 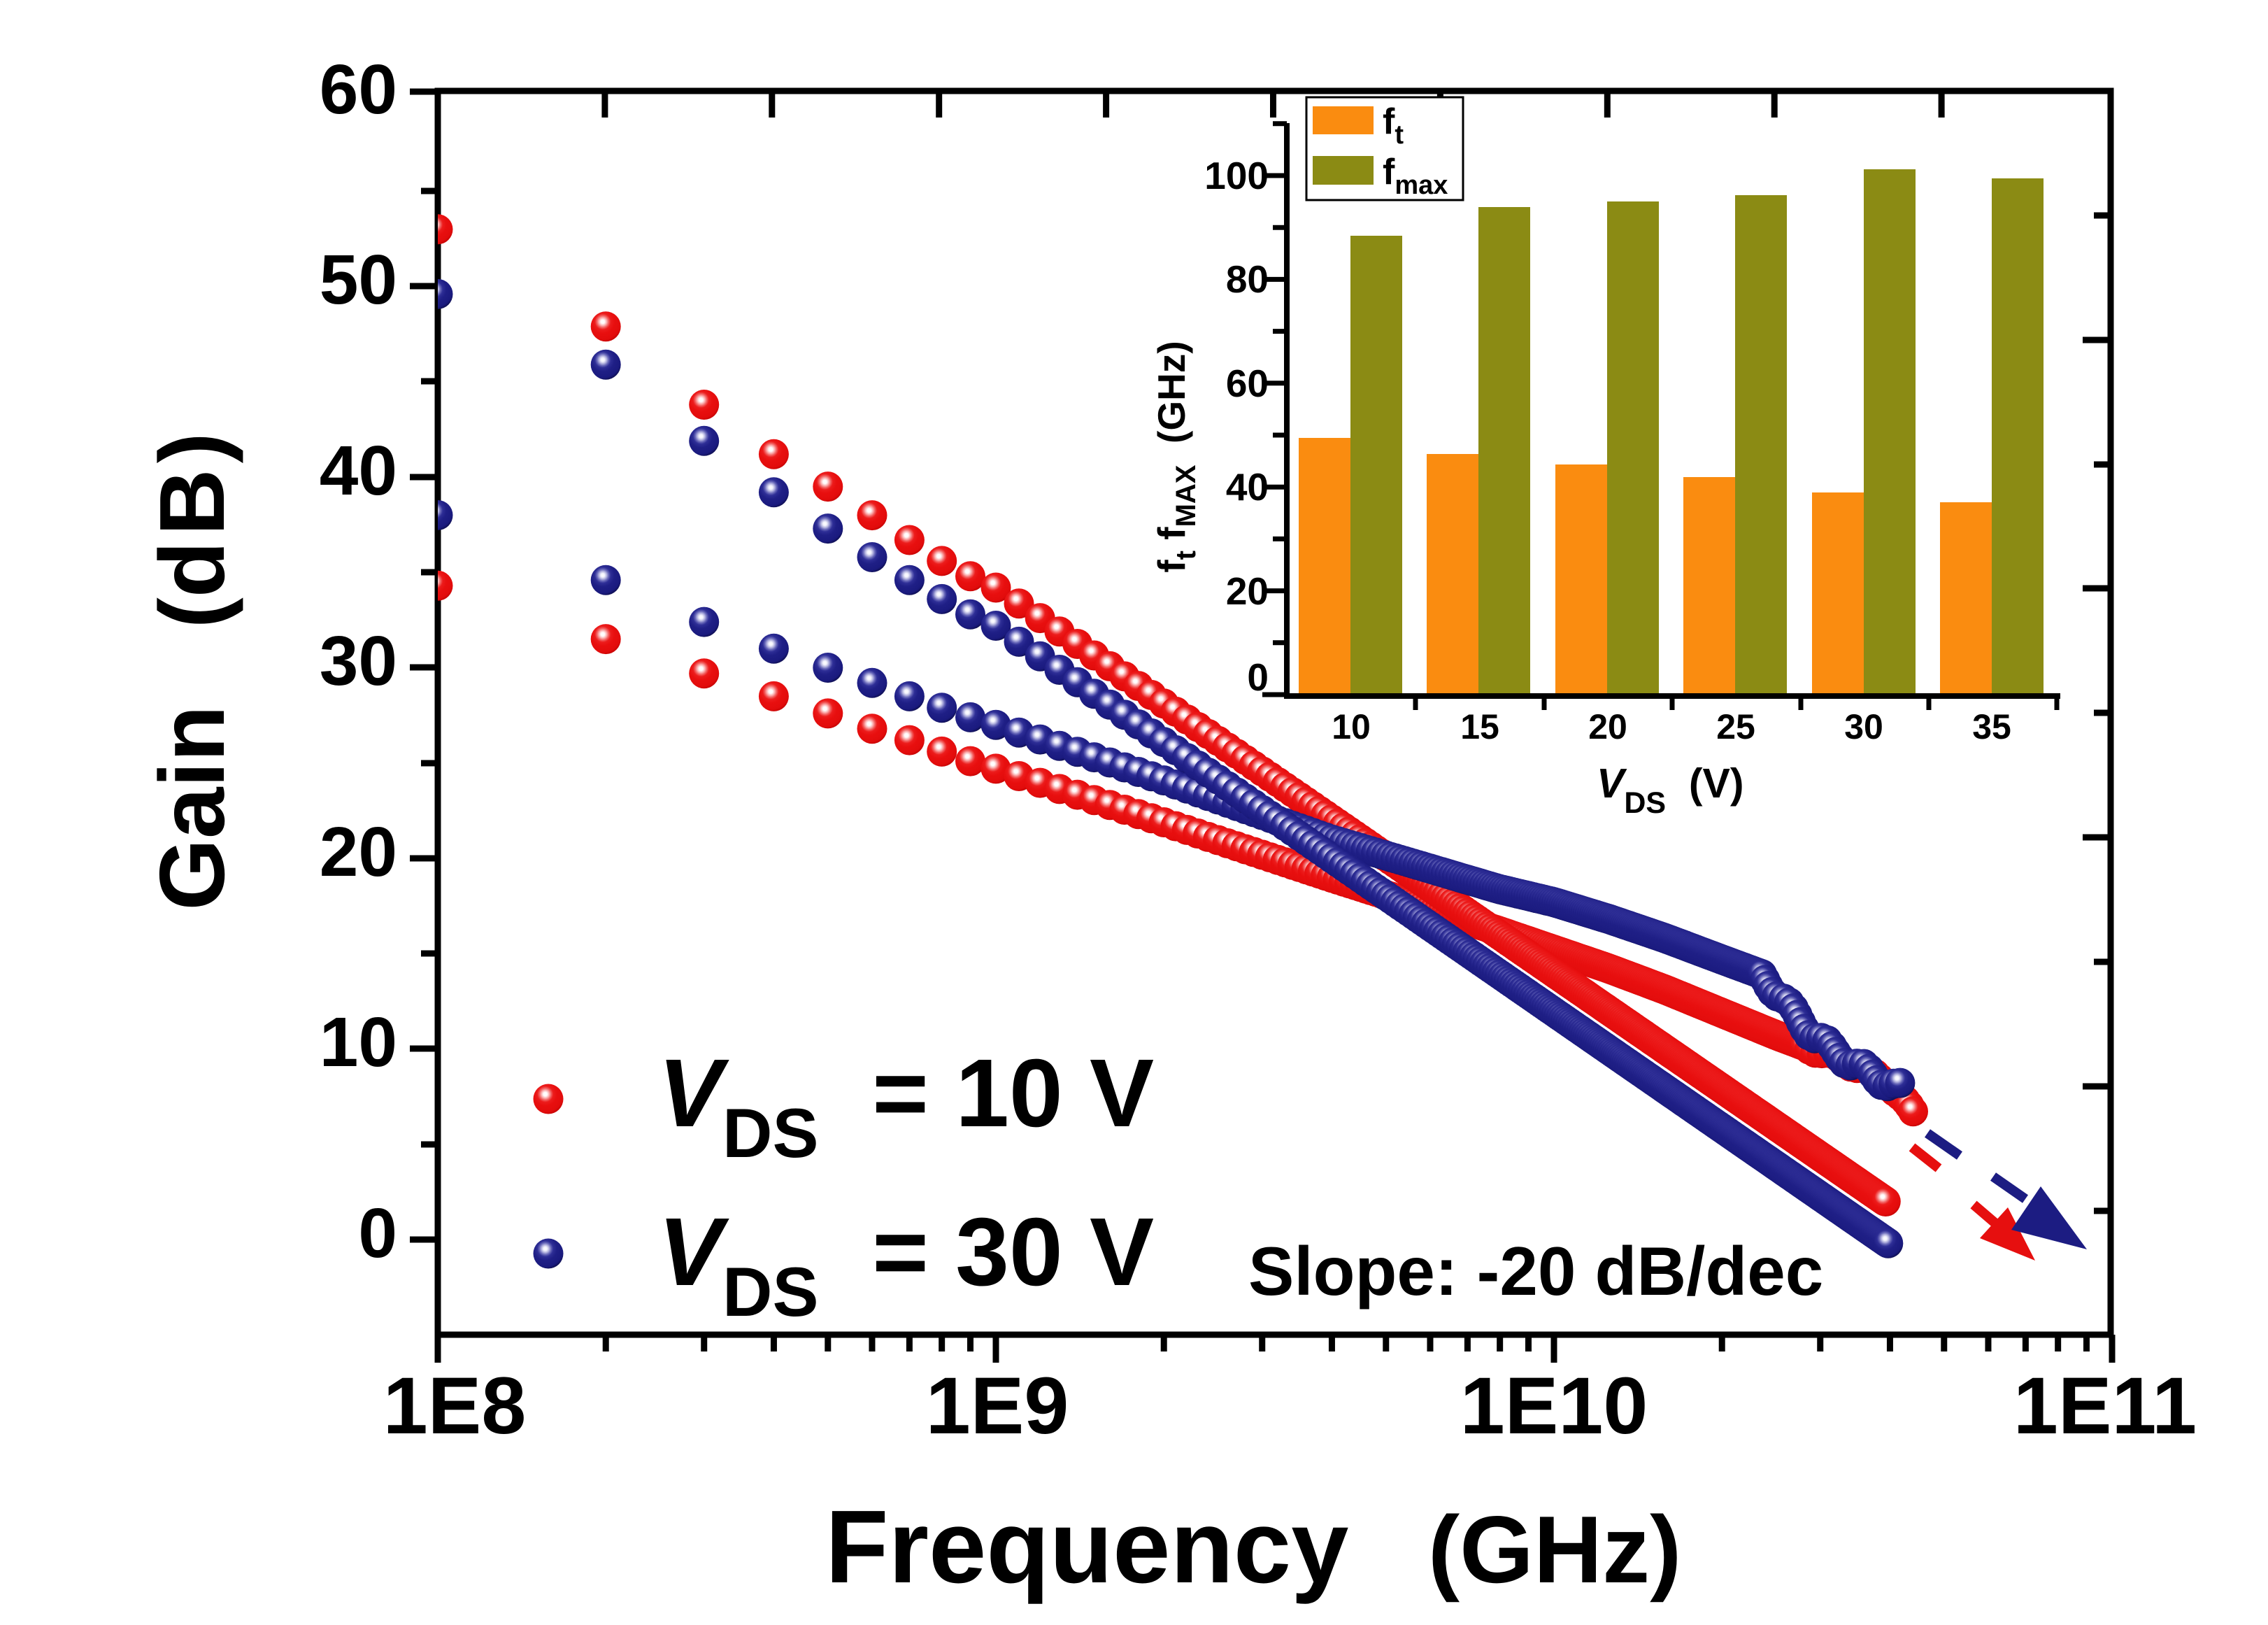 I want to click on svg-text: 25, so click(x=1735, y=726).